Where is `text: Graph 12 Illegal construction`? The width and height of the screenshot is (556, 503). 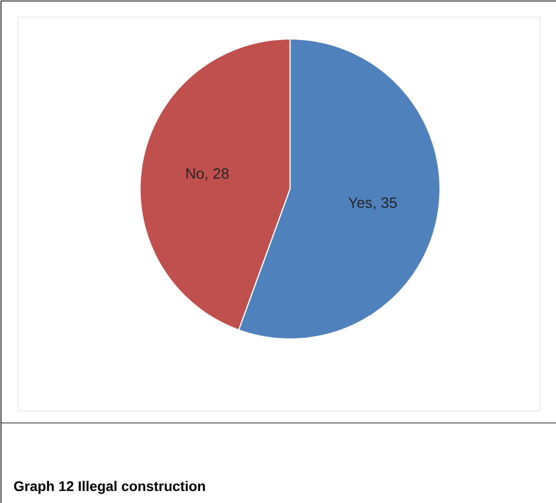 text: Graph 12 Illegal construction is located at coordinates (109, 487).